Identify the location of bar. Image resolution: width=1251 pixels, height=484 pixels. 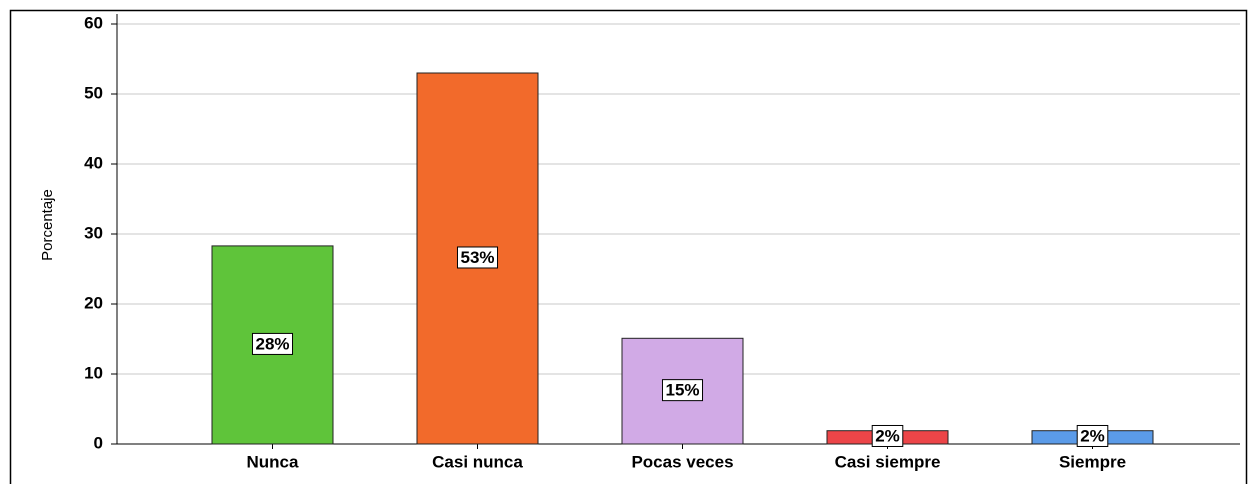
(477, 258).